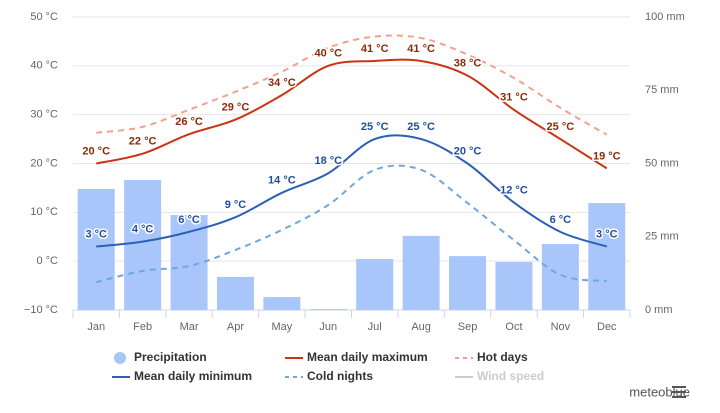 The width and height of the screenshot is (720, 413). What do you see at coordinates (44, 115) in the screenshot?
I see `y-tick-label: 30 °C` at bounding box center [44, 115].